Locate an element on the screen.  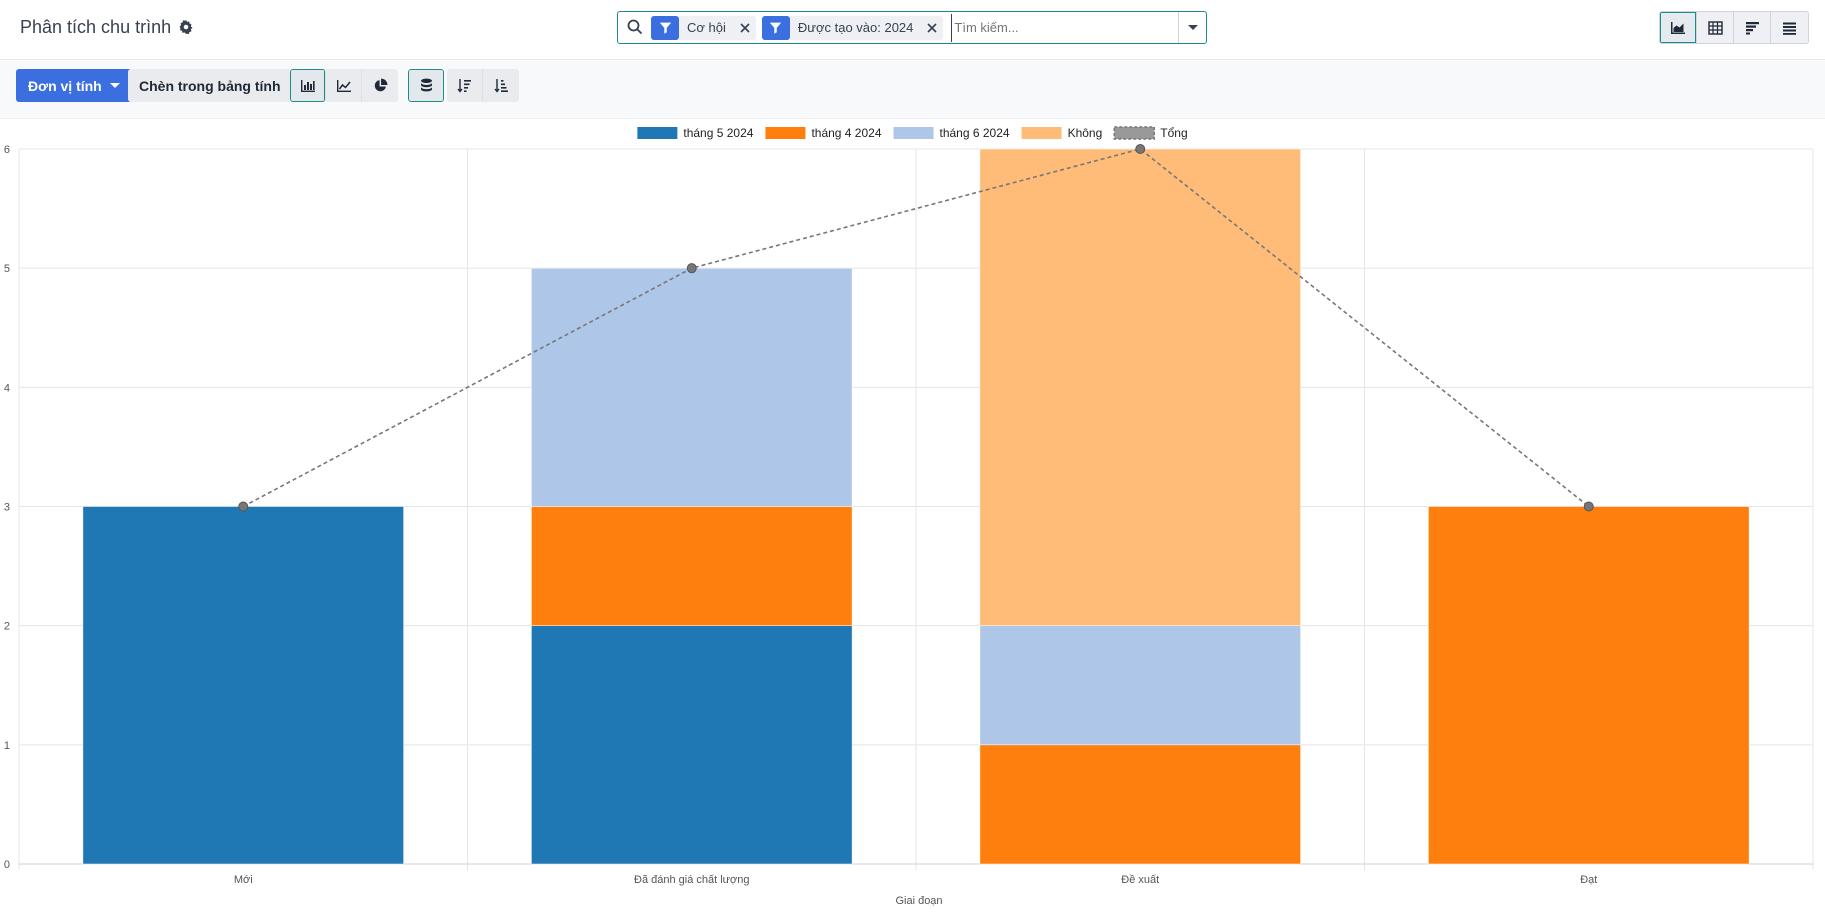
list-view-icon is located at coordinates (1789, 28).